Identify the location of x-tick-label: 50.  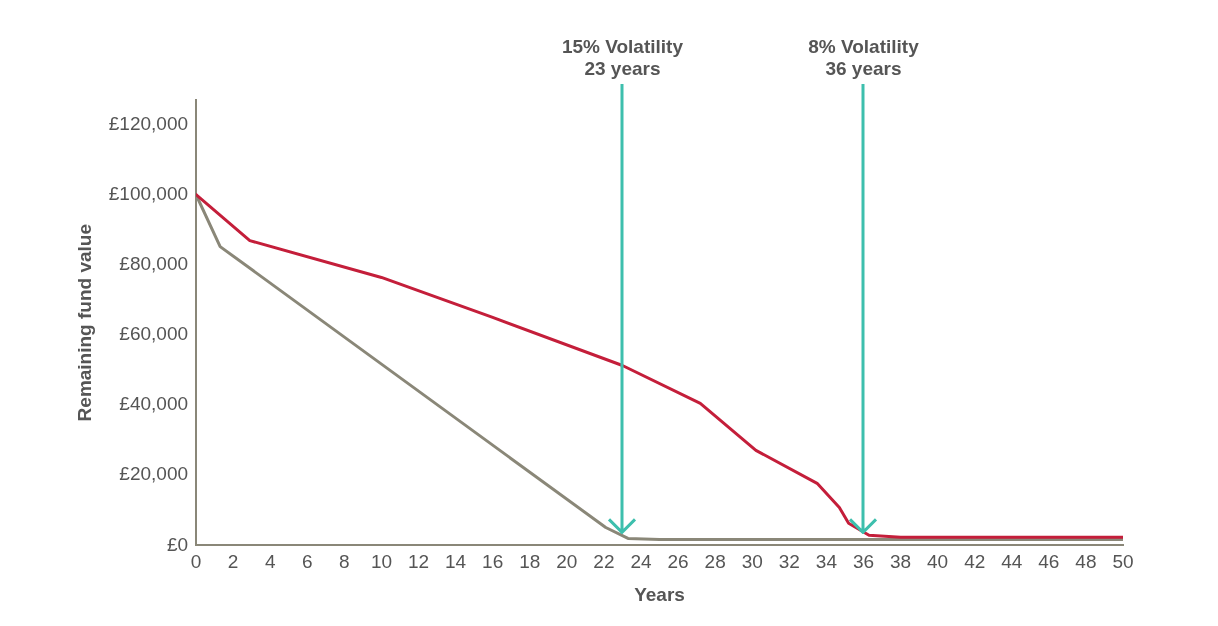
(1123, 562).